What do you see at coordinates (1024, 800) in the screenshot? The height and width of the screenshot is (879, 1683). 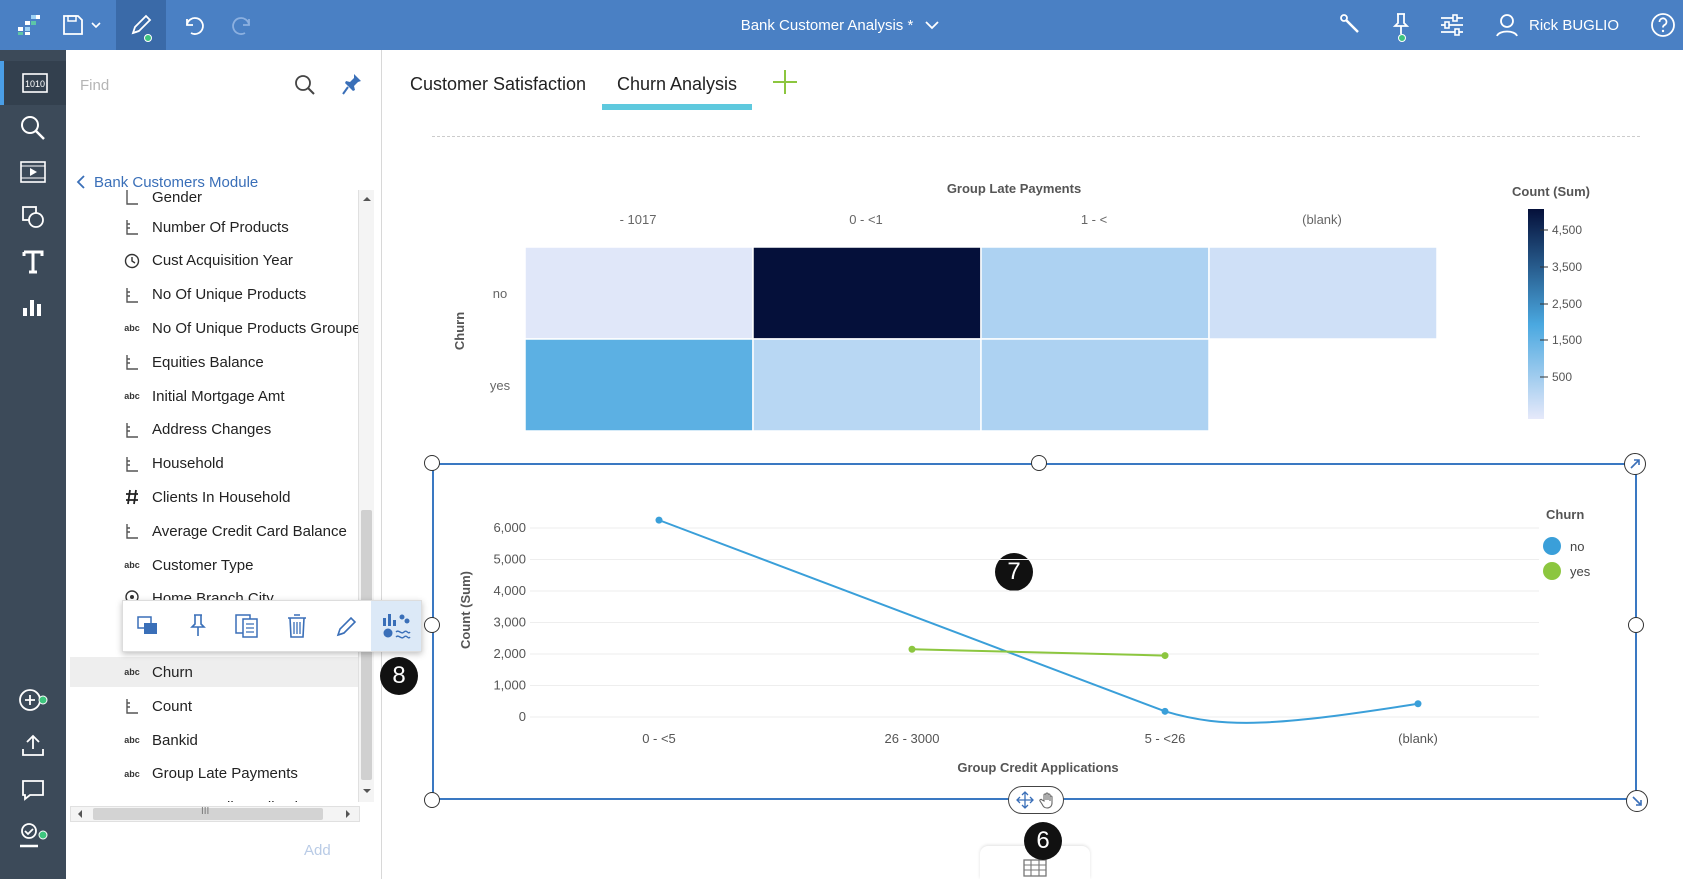 I see `move-icon` at bounding box center [1024, 800].